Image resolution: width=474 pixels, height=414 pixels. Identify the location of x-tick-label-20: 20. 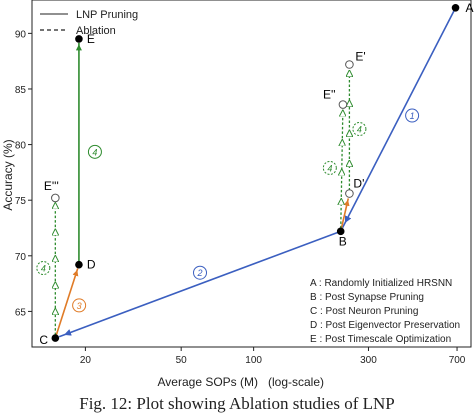
(86, 360).